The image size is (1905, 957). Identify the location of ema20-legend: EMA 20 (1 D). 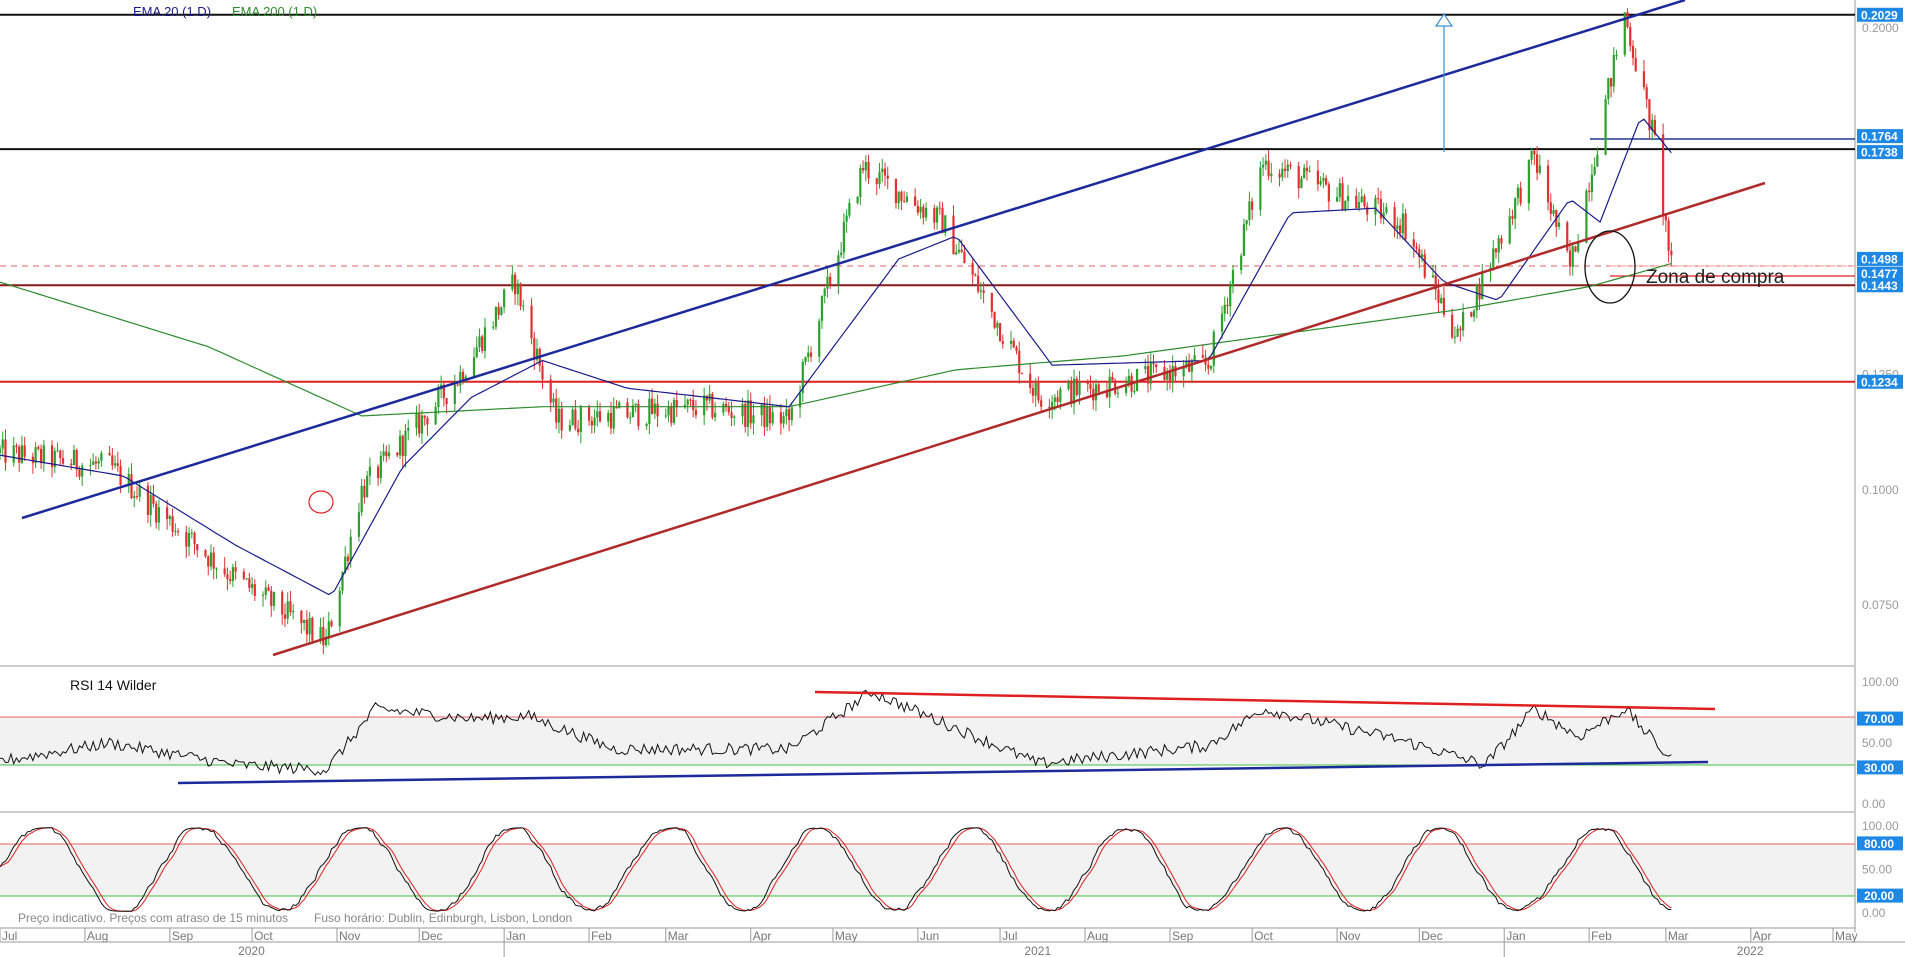
(172, 11).